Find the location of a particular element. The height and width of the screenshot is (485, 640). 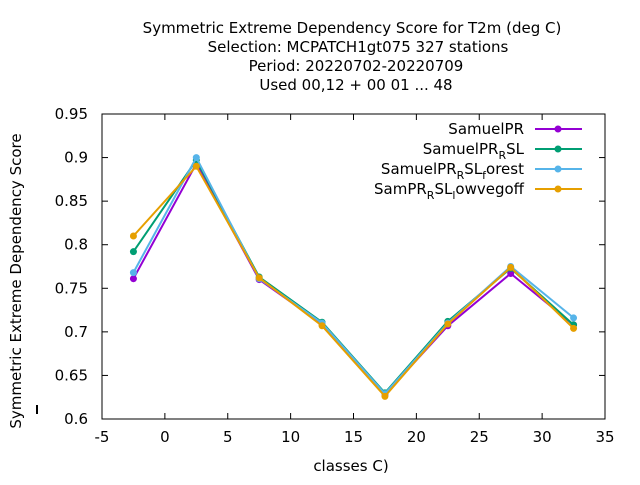

legend-entry: SamuelPR is located at coordinates (515, 129).